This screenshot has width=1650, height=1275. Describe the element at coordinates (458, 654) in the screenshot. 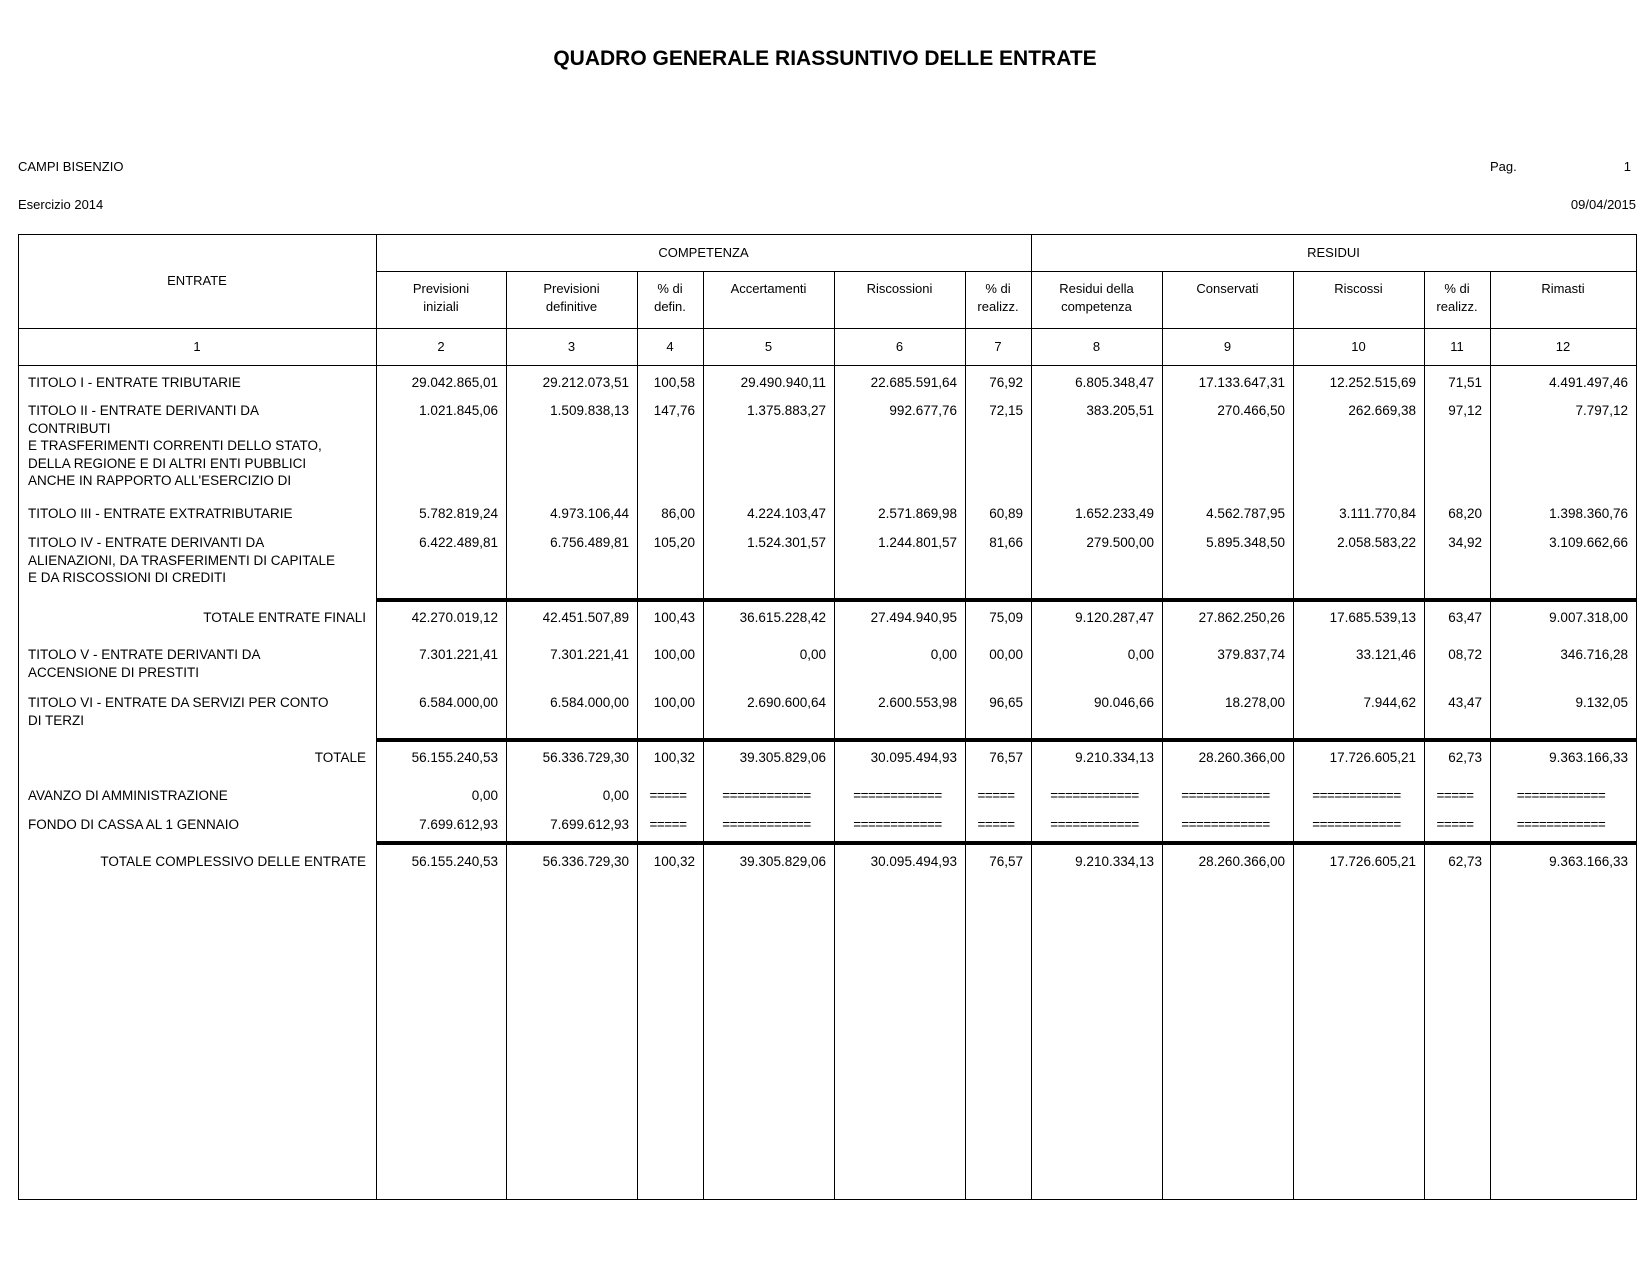

I see `table-cell: 7.301.221,41` at that location.